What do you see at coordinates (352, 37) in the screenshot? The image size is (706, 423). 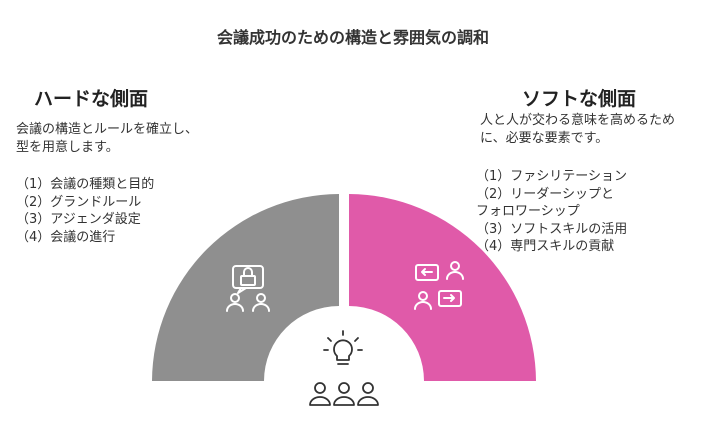 I see `diagram-title: 会議成功のための構造と雰囲気の調和` at bounding box center [352, 37].